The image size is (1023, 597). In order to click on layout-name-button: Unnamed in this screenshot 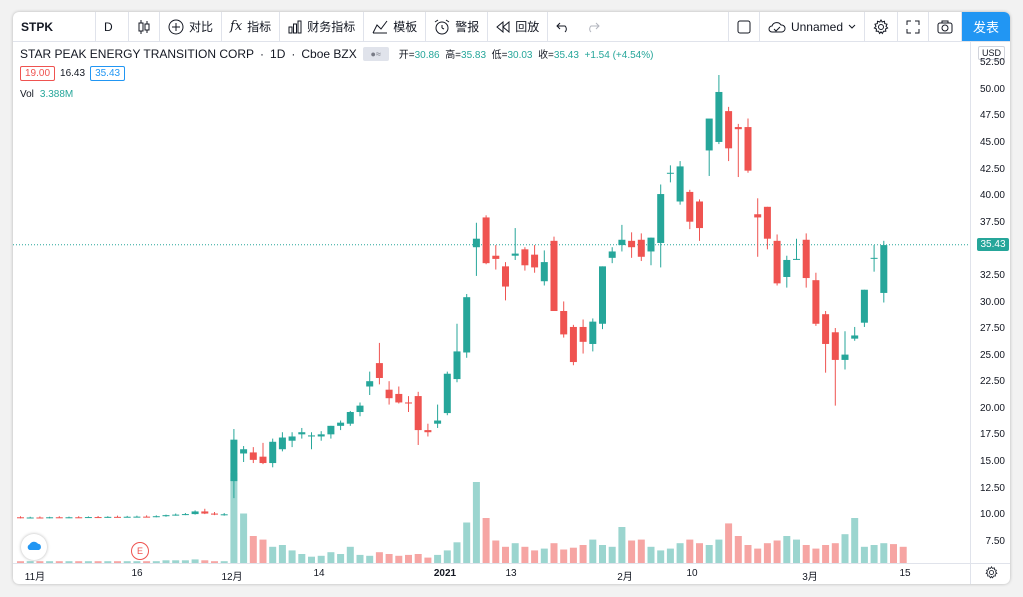, I will do `click(812, 26)`.